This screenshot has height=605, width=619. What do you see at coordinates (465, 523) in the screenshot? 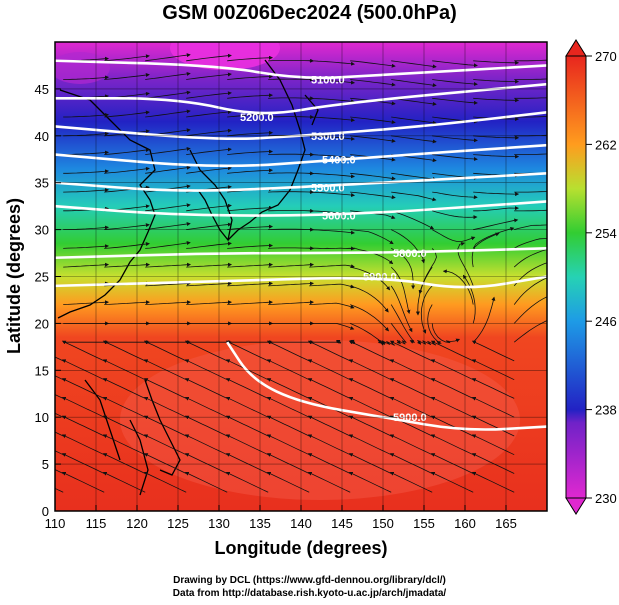
I see `x-tick-label: 160` at bounding box center [465, 523].